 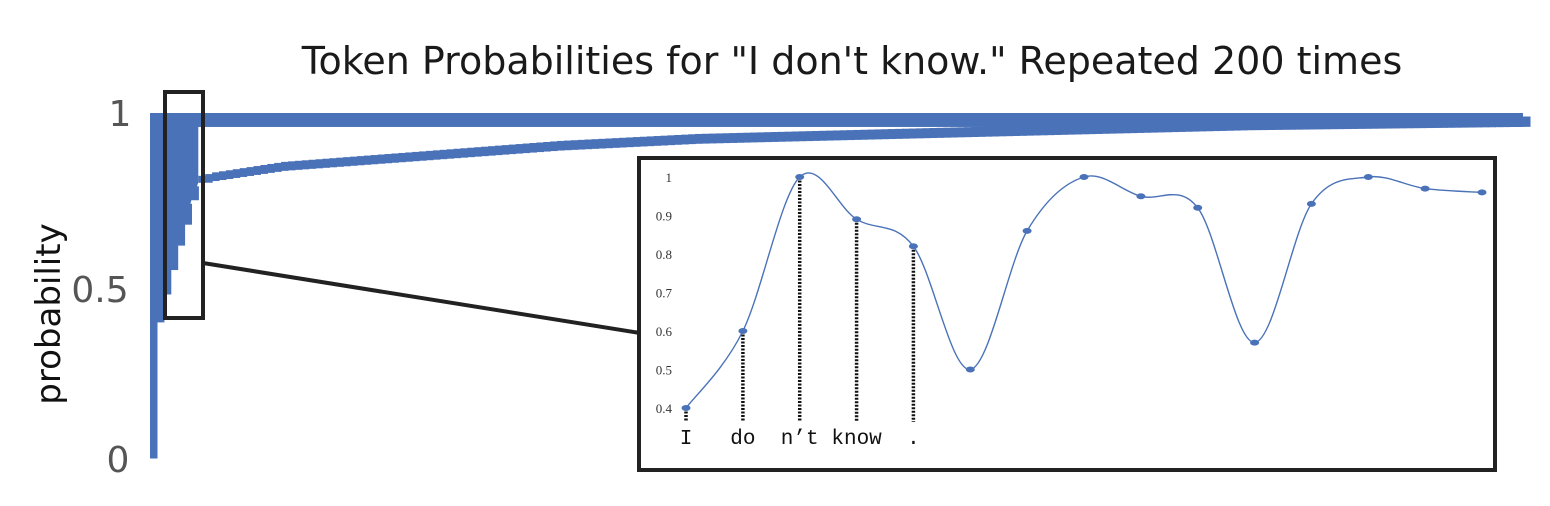 I want to click on inset-y-tick-label: 0.5, so click(x=664, y=370).